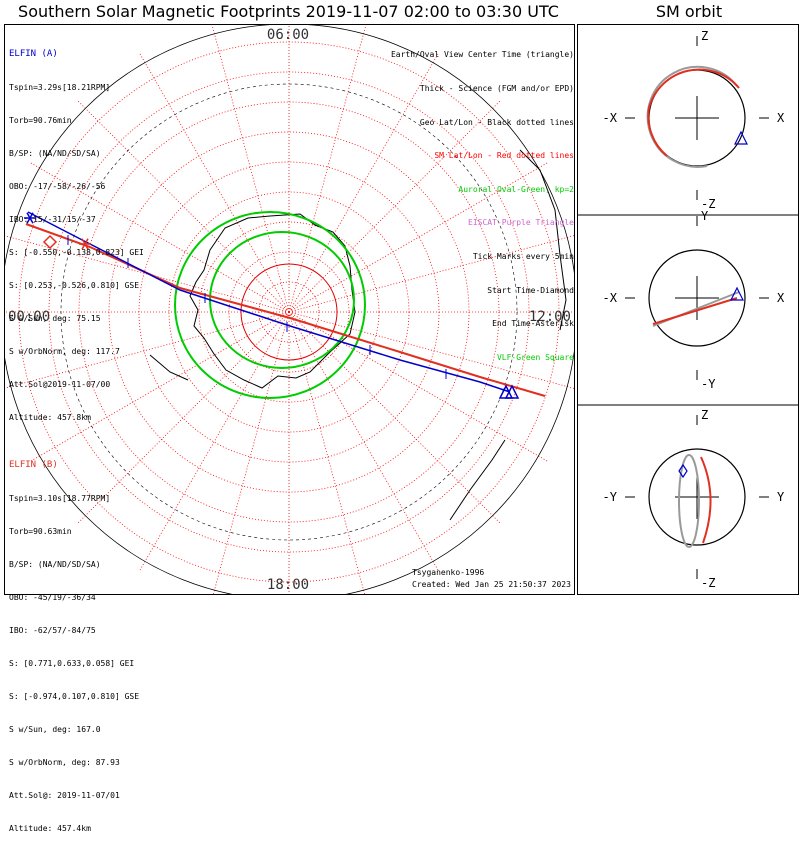 The height and width of the screenshot is (845, 800). What do you see at coordinates (30, 218) in the screenshot?
I see `elfin-a-end-asterisk` at bounding box center [30, 218].